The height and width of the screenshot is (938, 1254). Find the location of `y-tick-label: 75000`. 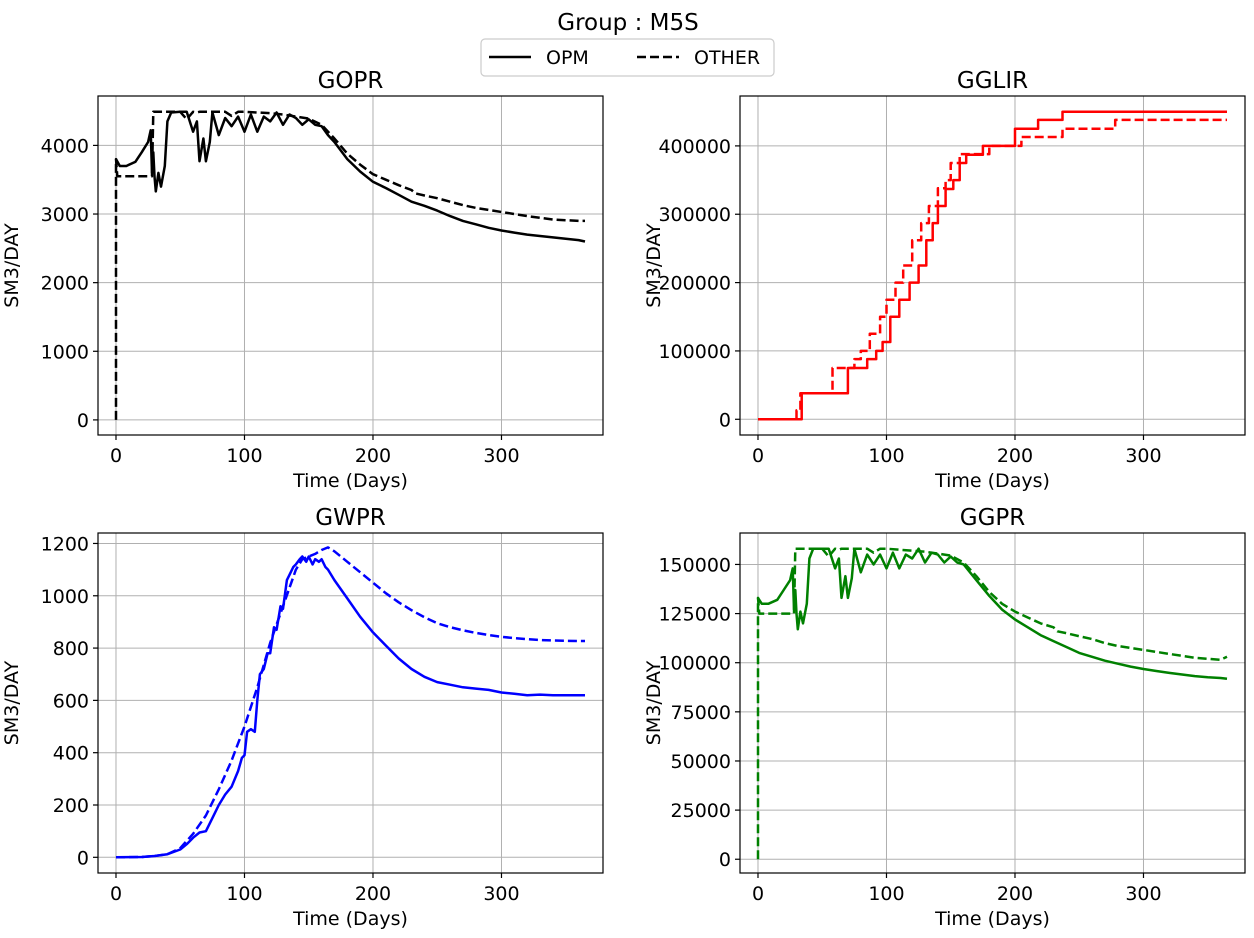

y-tick-label: 75000 is located at coordinates (701, 713).